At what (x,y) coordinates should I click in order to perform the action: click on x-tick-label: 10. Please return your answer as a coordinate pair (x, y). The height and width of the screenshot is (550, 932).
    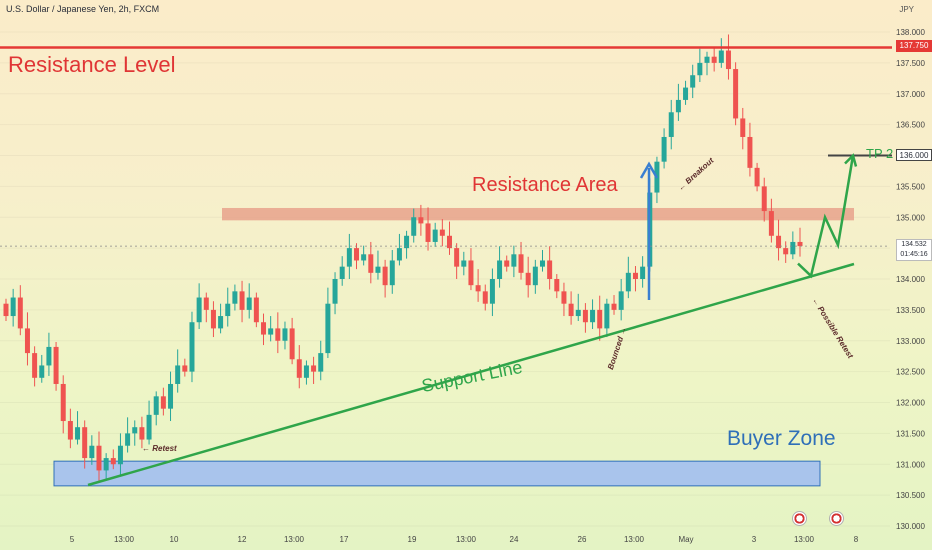
    Looking at the image, I should click on (174, 539).